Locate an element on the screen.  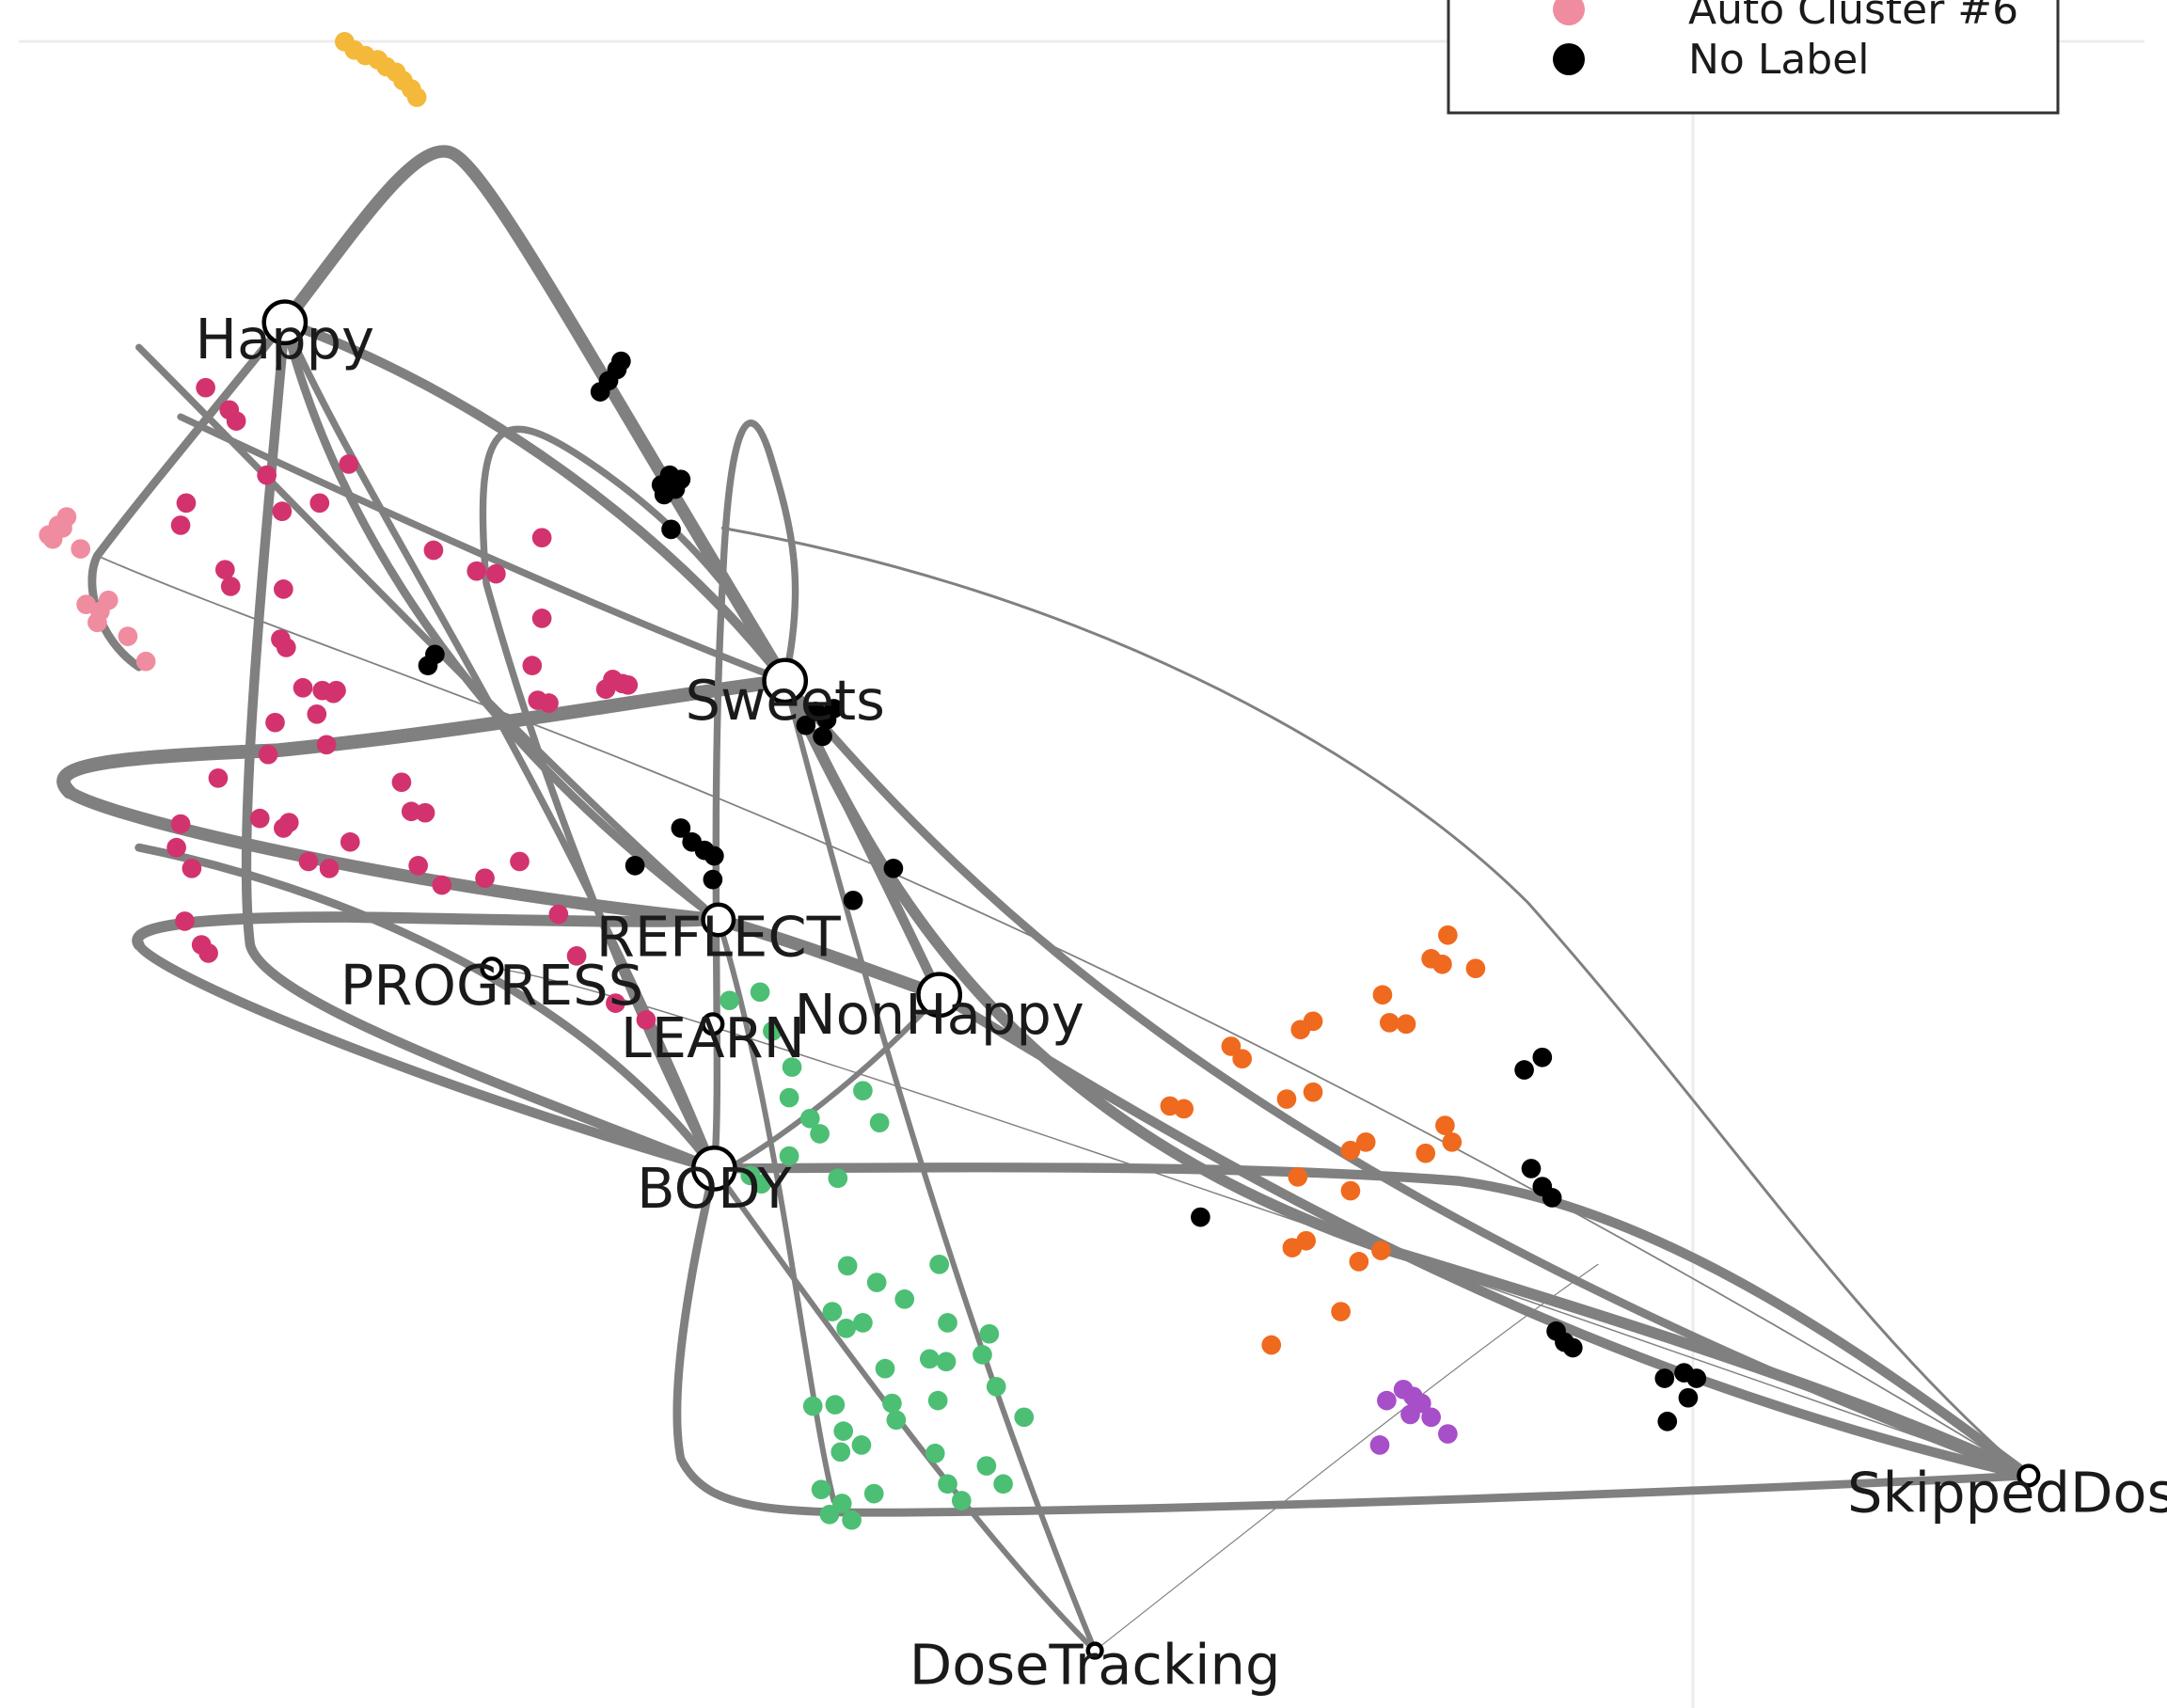
legend-box is located at coordinates (1753, 58).